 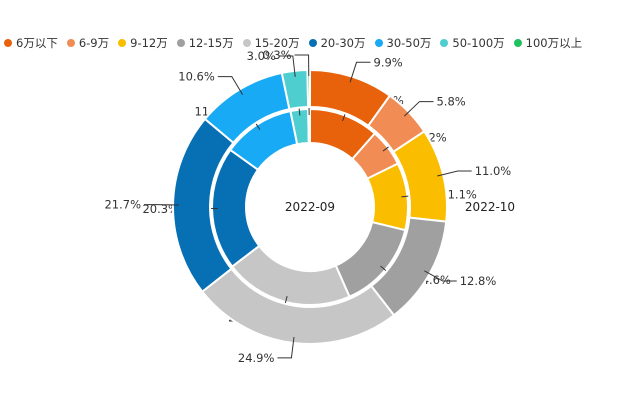 I want to click on data-label: 12.8%, so click(x=478, y=281).